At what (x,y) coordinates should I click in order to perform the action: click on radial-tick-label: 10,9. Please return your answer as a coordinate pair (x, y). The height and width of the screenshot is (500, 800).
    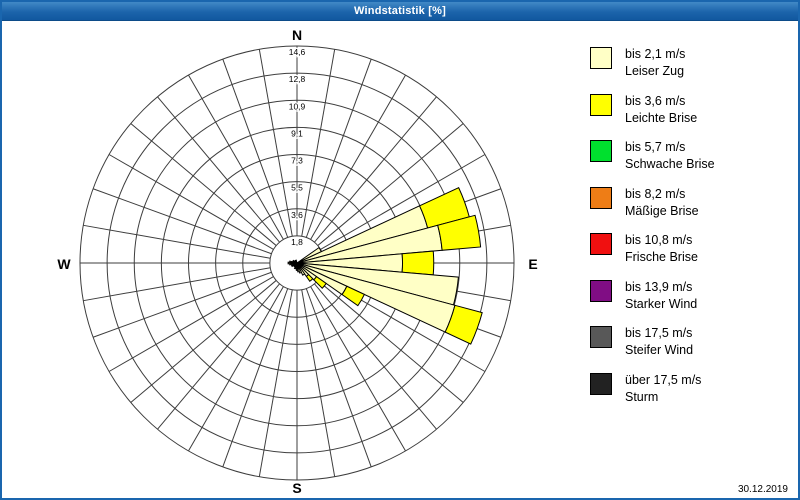
    Looking at the image, I should click on (297, 106).